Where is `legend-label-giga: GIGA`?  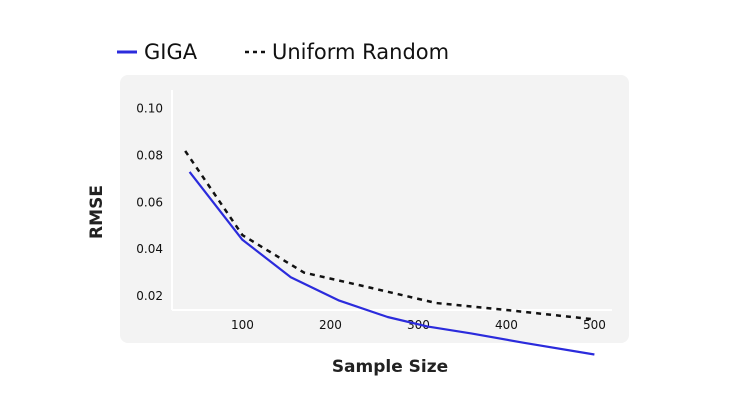
legend-label-giga: GIGA is located at coordinates (171, 52).